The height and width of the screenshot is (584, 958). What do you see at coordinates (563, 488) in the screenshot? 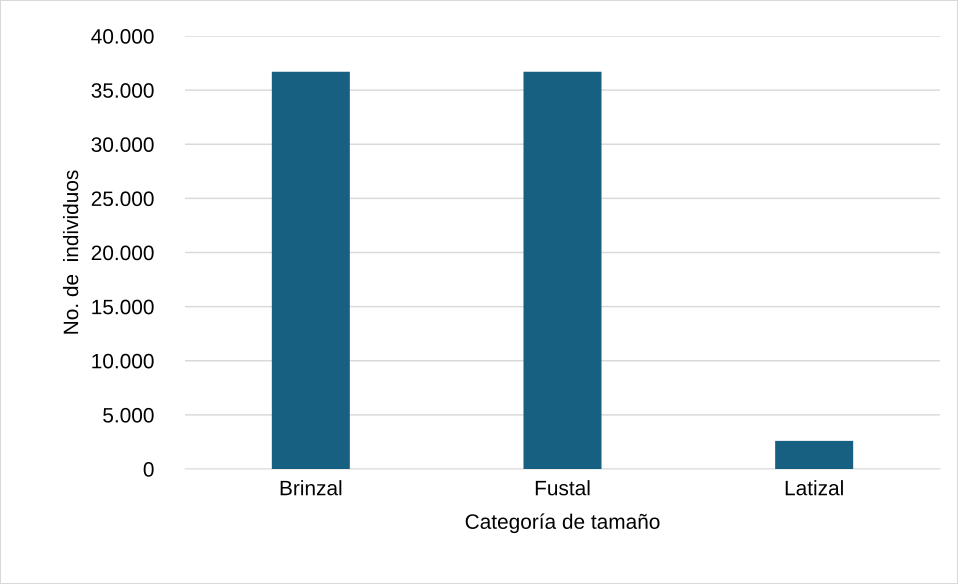
I see `x-tick-label: Fustal` at bounding box center [563, 488].